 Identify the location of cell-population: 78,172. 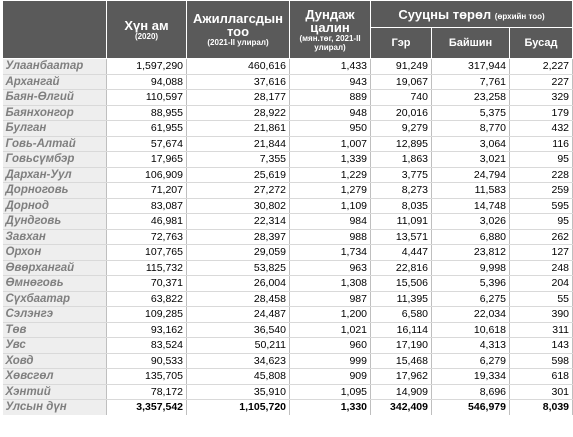
(146, 392).